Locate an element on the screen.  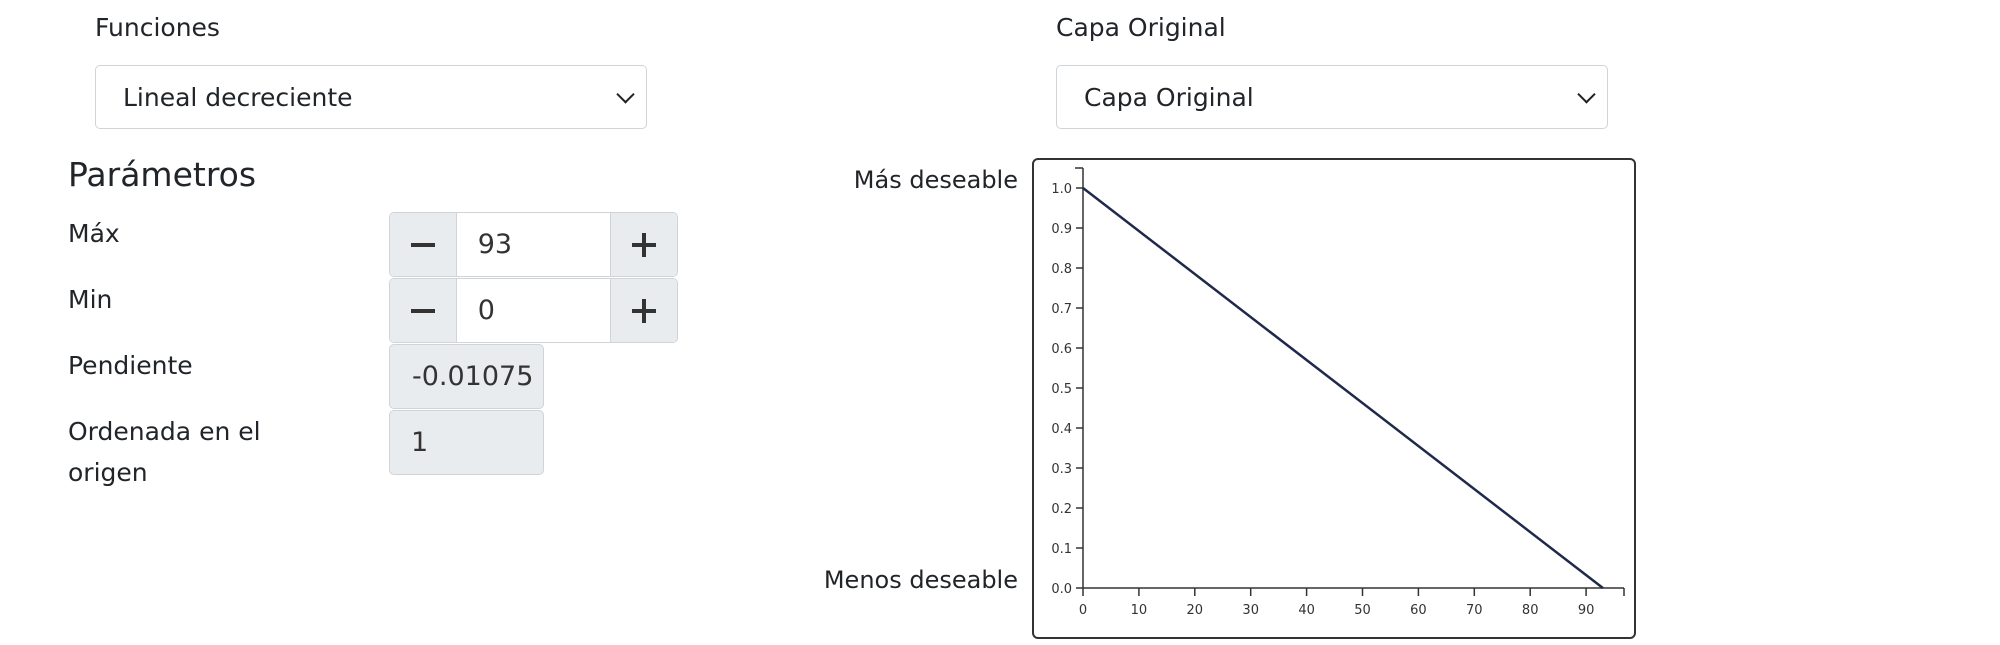
layer-label: Capa Original is located at coordinates (1141, 27).